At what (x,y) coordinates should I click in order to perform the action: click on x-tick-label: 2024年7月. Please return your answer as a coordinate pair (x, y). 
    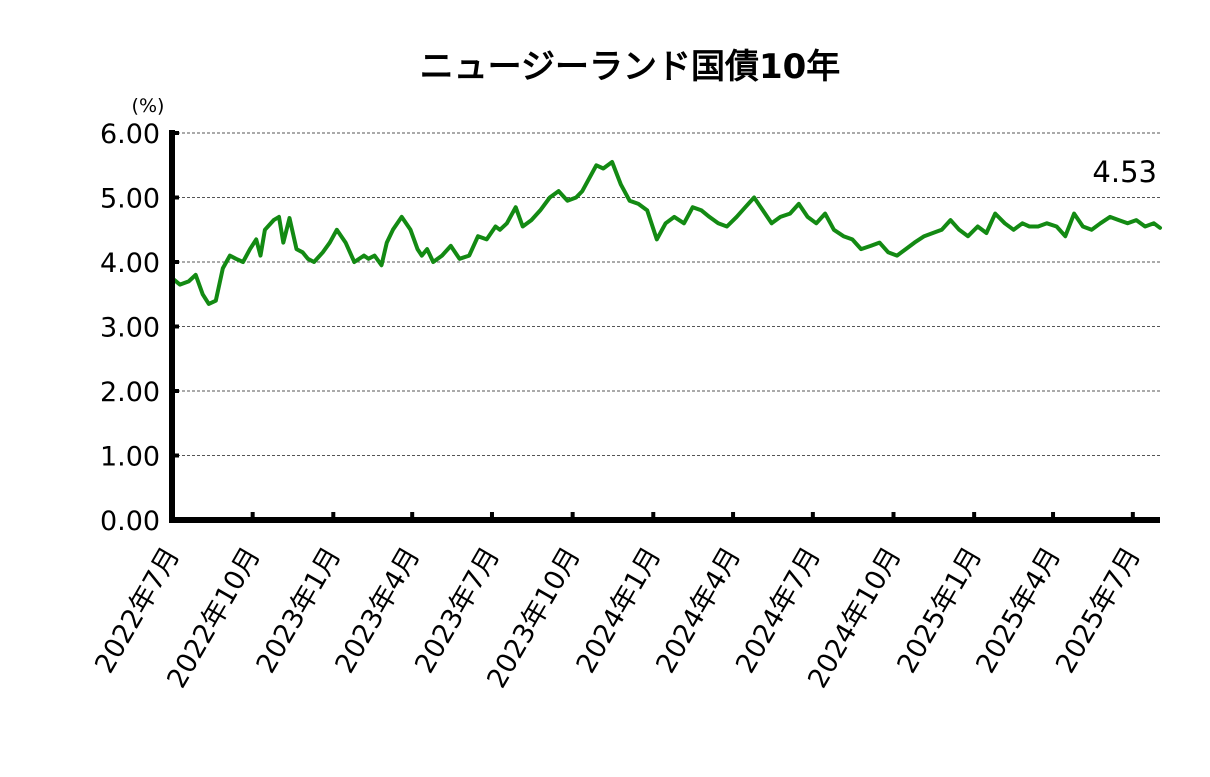
    Looking at the image, I should click on (778, 610).